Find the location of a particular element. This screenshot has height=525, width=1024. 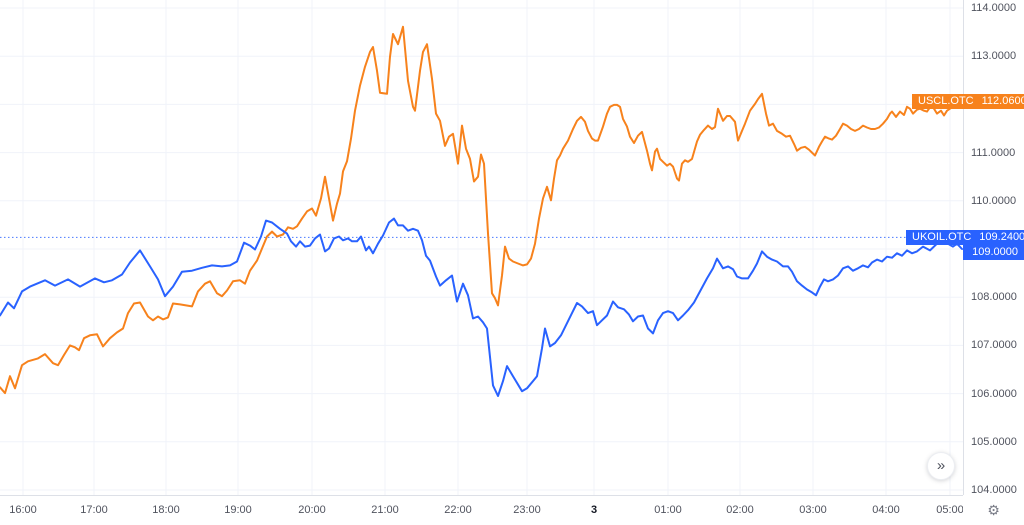

time-axis-label: 16:00 is located at coordinates (23, 510).